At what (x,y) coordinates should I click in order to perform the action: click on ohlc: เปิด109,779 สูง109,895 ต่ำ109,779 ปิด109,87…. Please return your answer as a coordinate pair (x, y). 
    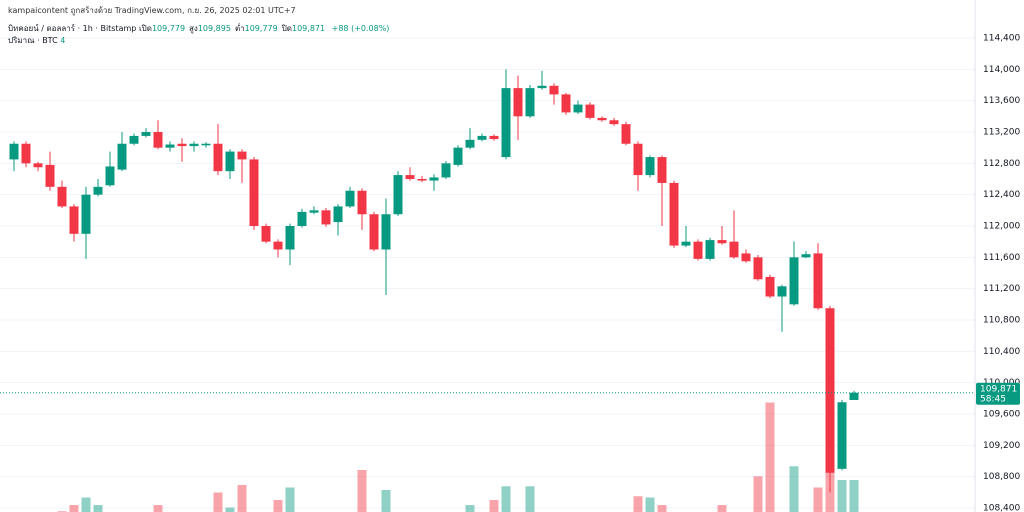
    Looking at the image, I should click on (234, 28).